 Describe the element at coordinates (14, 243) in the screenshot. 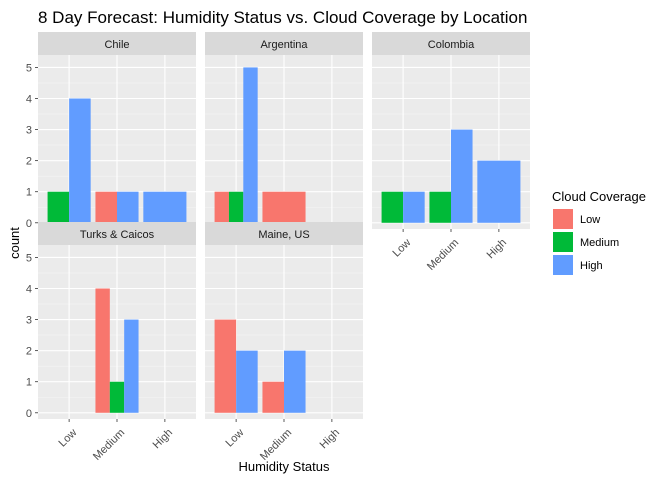

I see `y-axis-title: count` at that location.